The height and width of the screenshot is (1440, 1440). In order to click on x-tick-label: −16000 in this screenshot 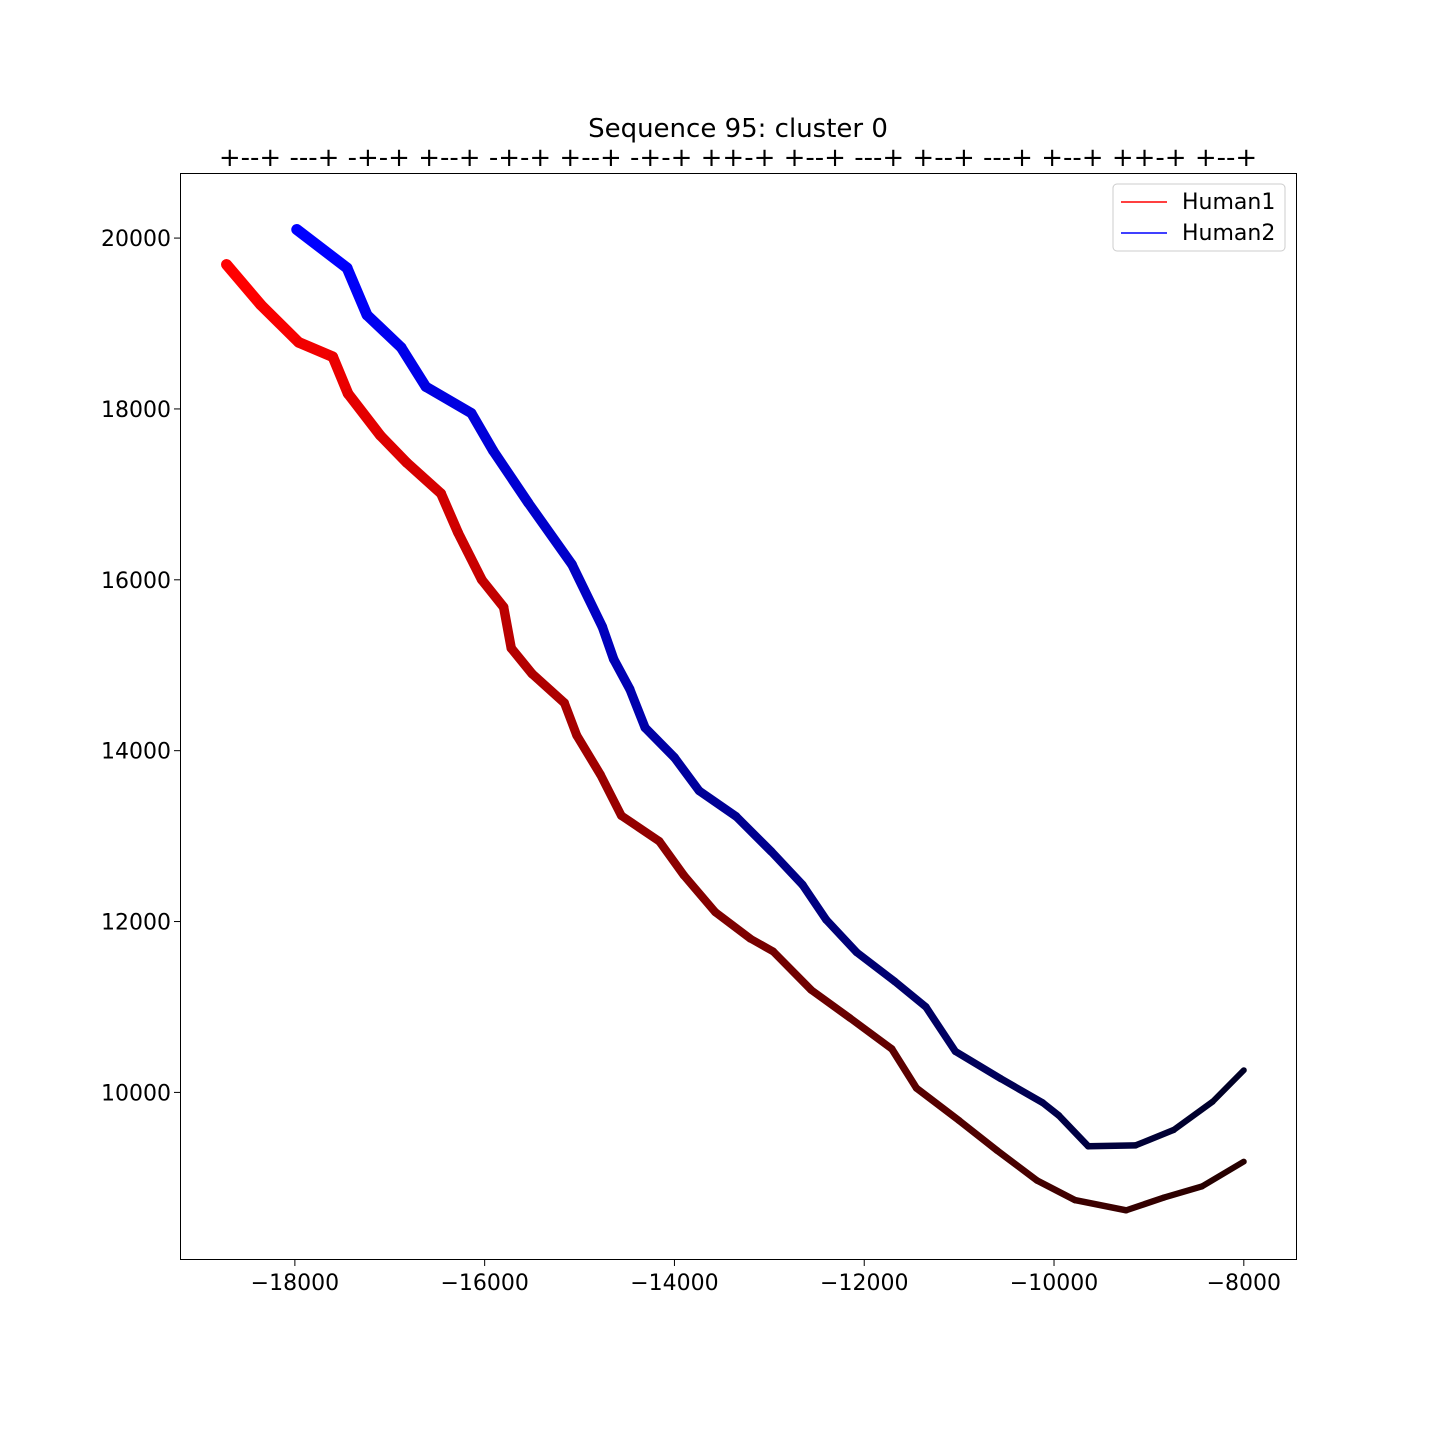, I will do `click(484, 1283)`.